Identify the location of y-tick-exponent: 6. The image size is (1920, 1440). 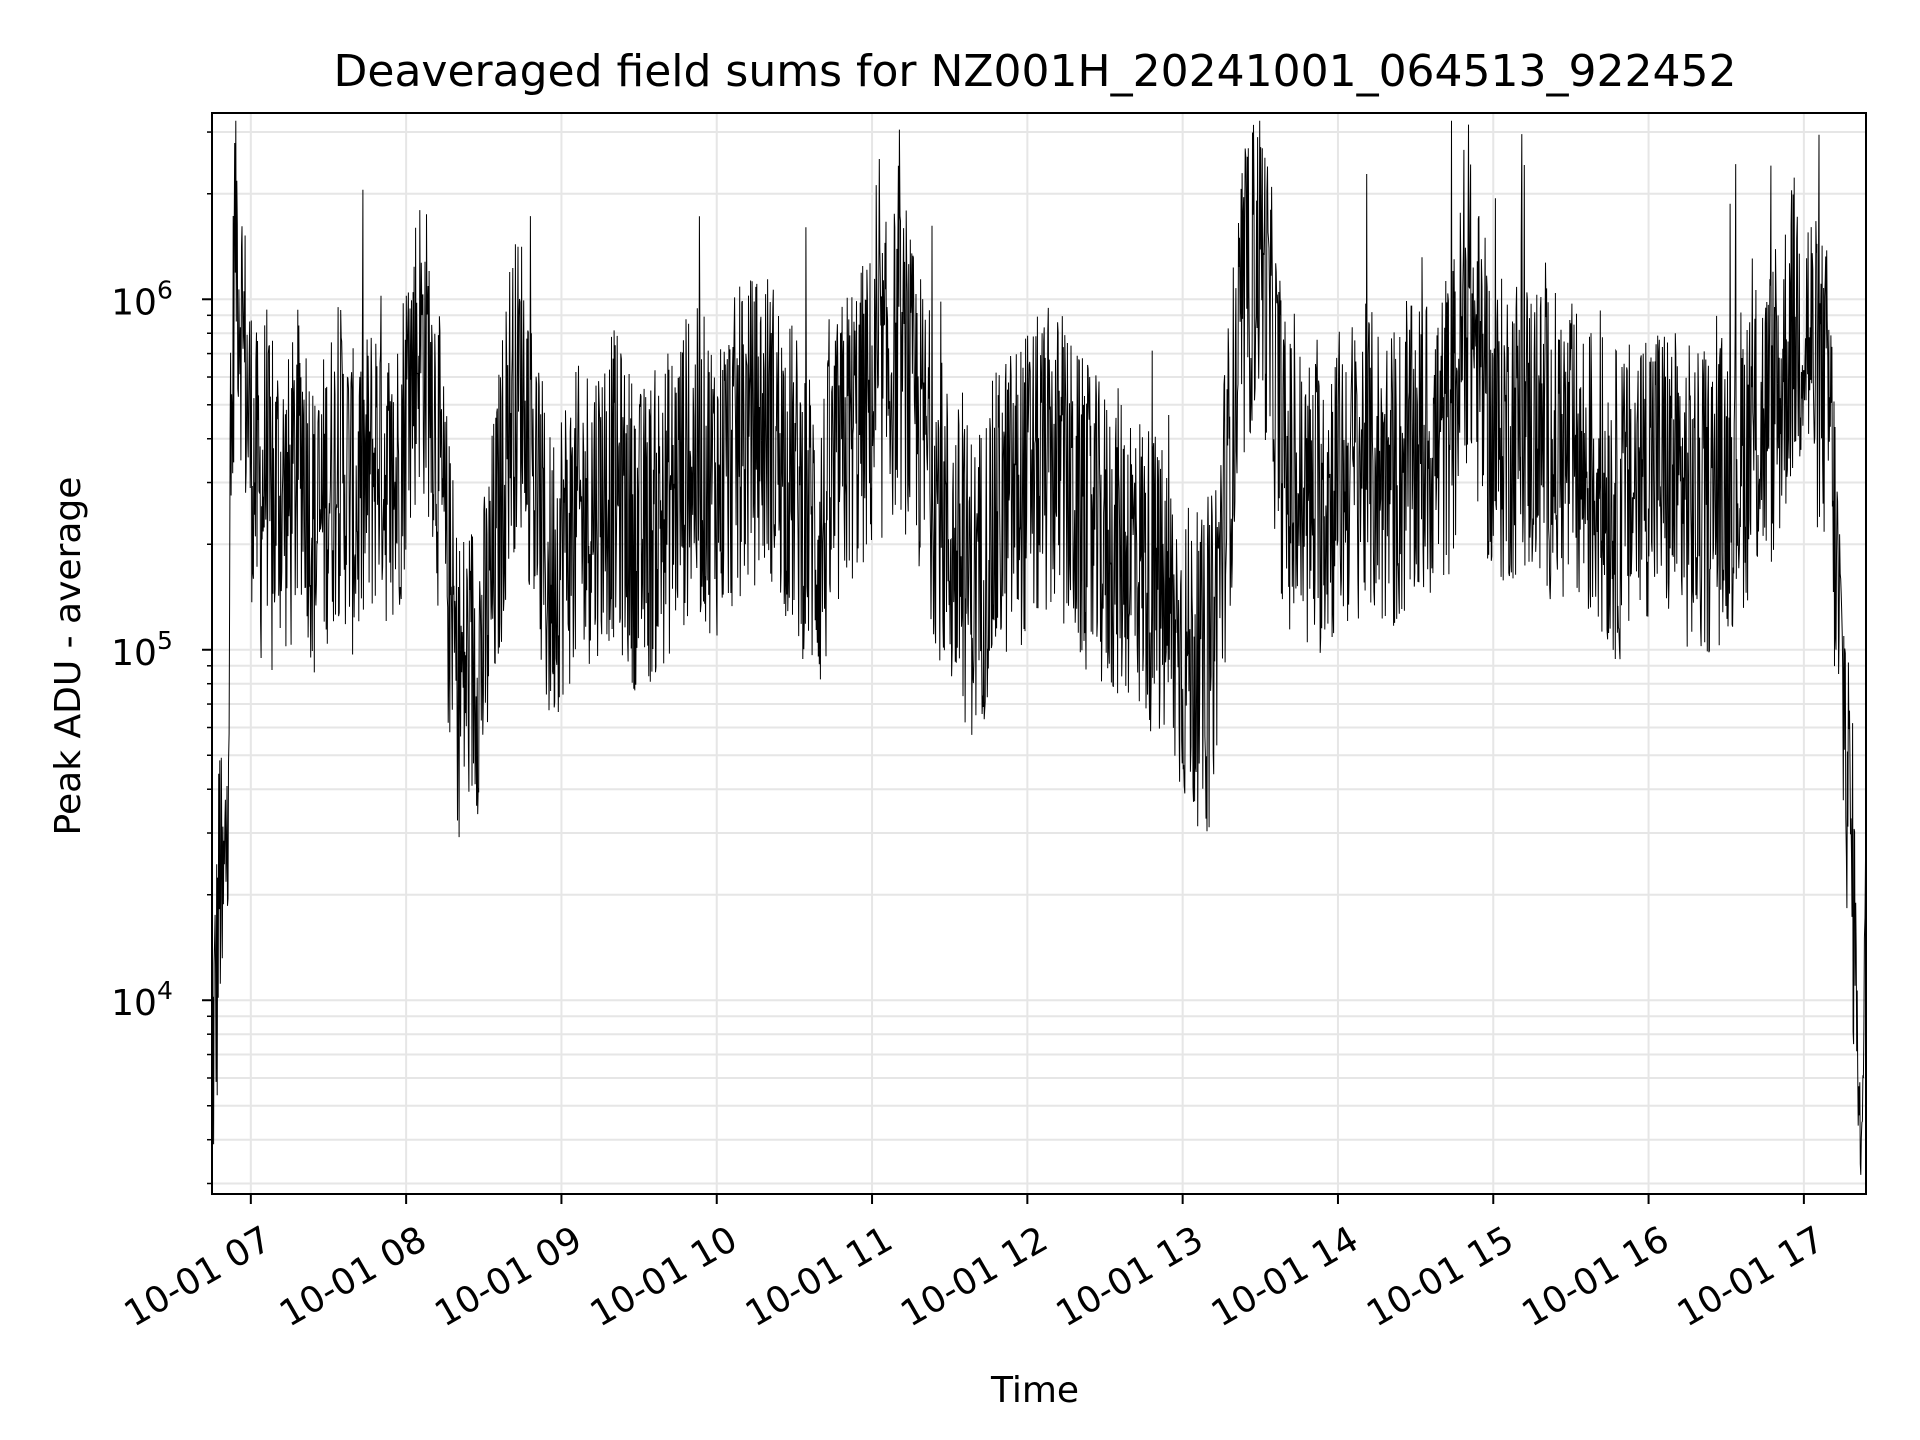
(165, 289).